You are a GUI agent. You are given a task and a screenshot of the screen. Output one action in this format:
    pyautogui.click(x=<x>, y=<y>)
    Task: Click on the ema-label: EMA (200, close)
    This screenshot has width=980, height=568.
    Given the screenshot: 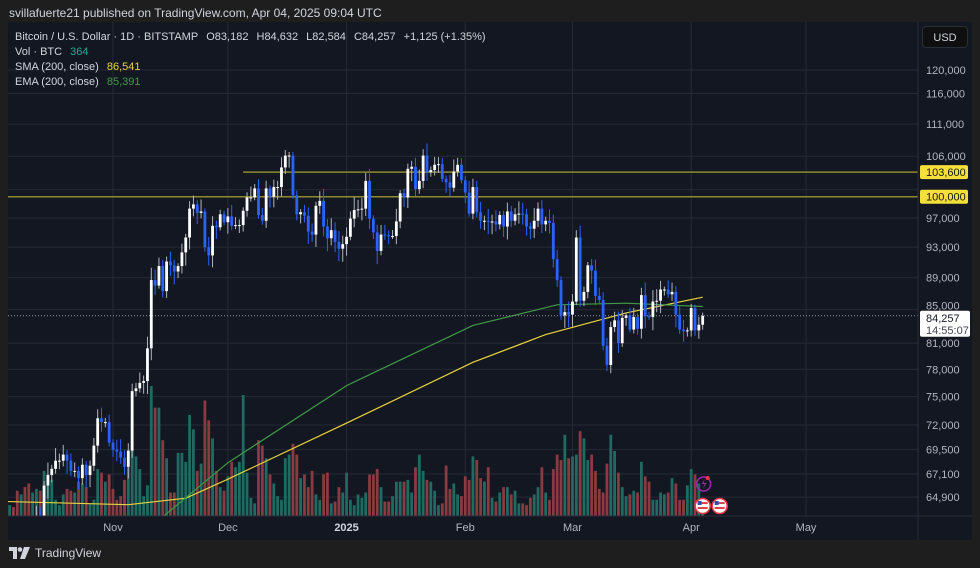 What is the action you would take?
    pyautogui.click(x=57, y=82)
    